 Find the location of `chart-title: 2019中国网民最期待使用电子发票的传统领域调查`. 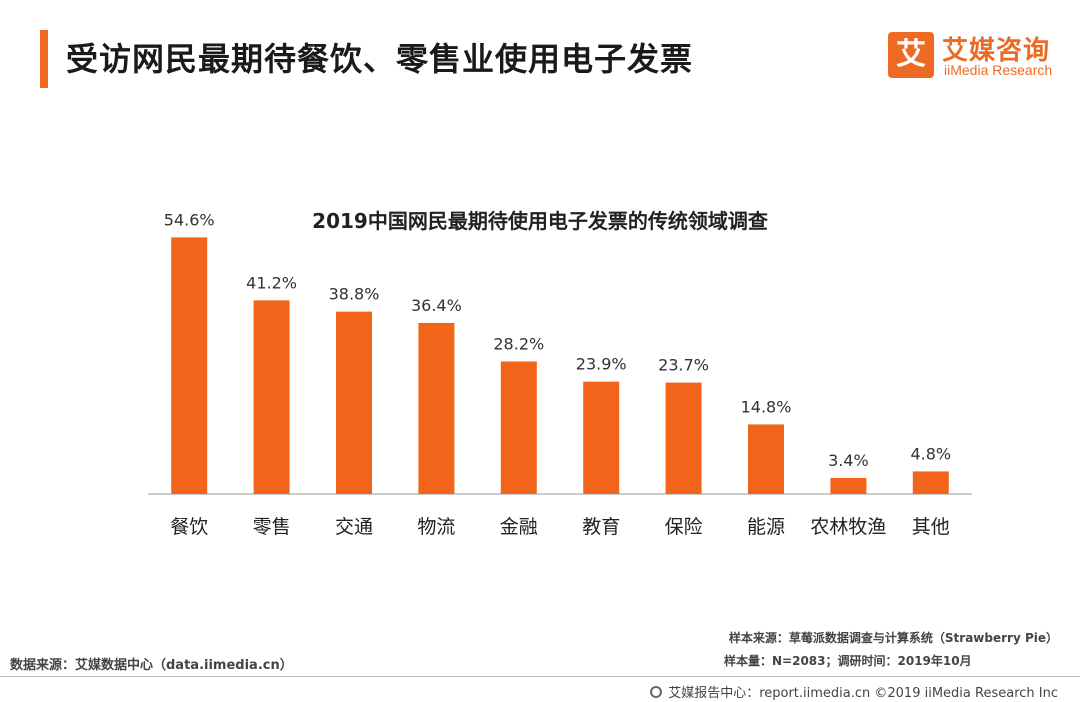

chart-title: 2019中国网民最期待使用电子发票的传统领域调查 is located at coordinates (540, 221).